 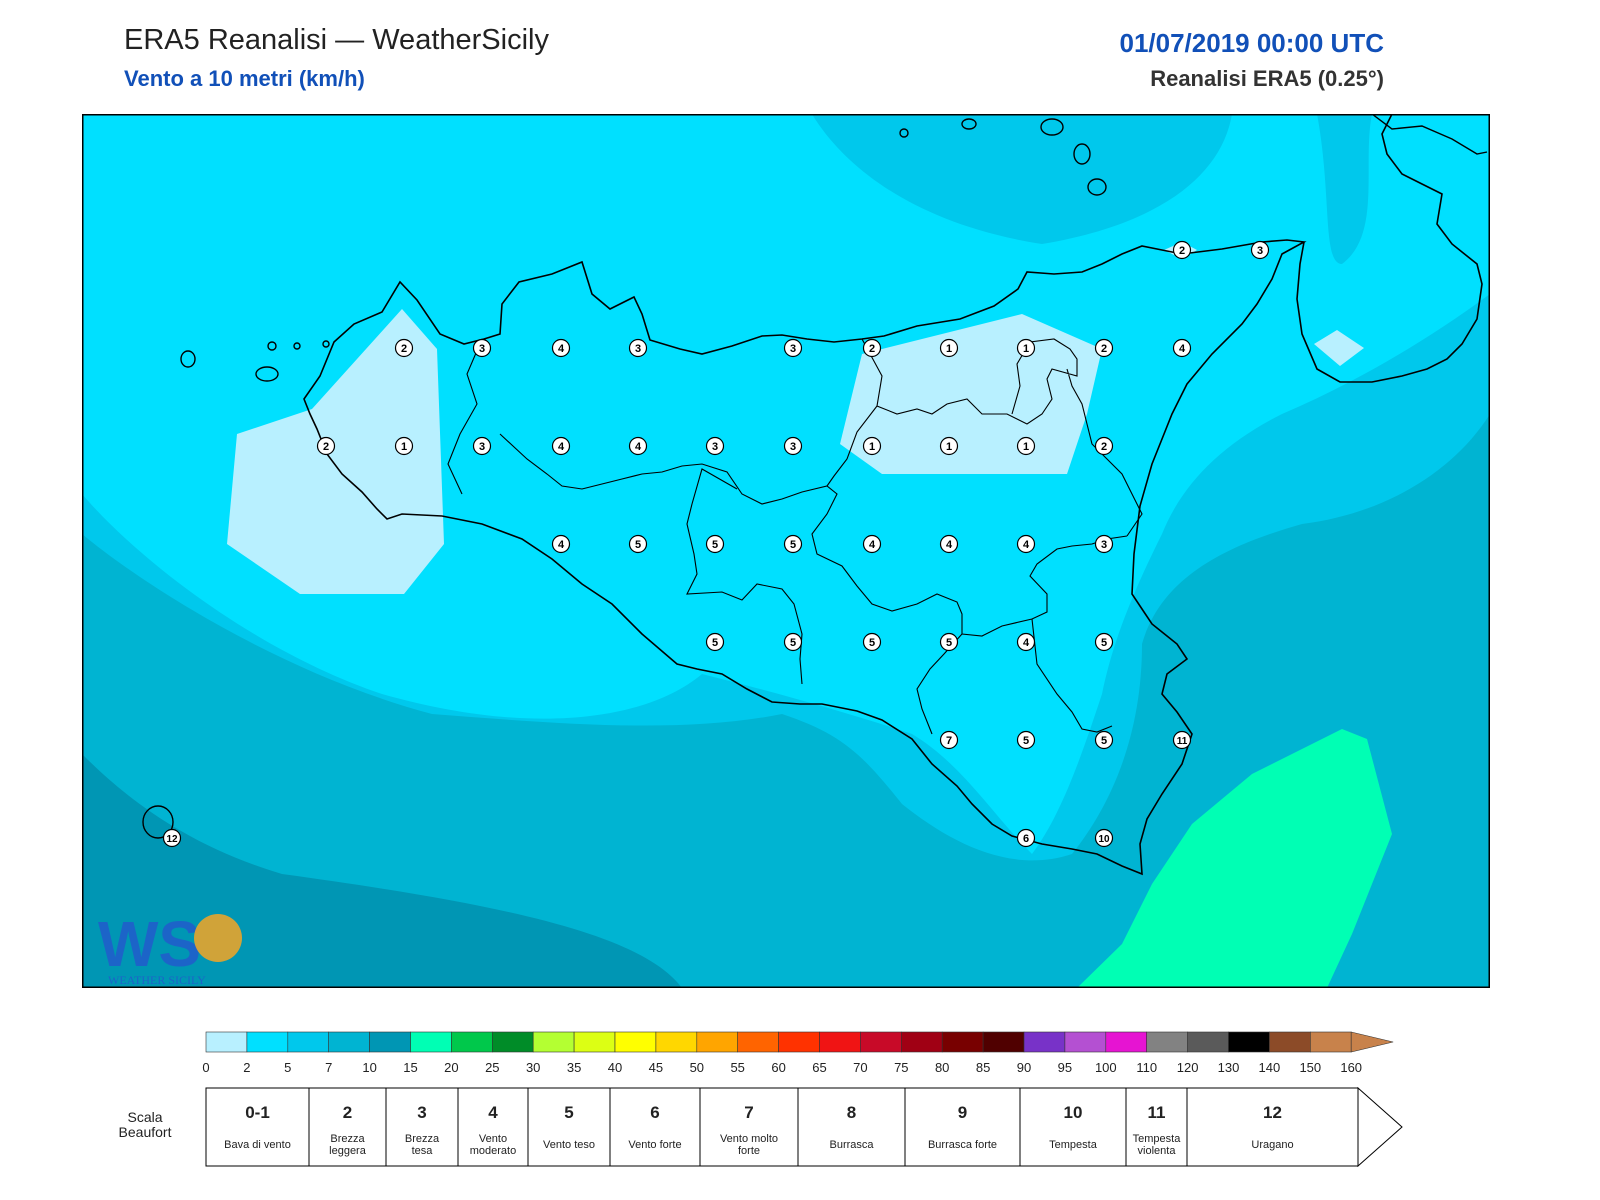 What do you see at coordinates (568, 1112) in the screenshot?
I see `beaufort-class-number: 5` at bounding box center [568, 1112].